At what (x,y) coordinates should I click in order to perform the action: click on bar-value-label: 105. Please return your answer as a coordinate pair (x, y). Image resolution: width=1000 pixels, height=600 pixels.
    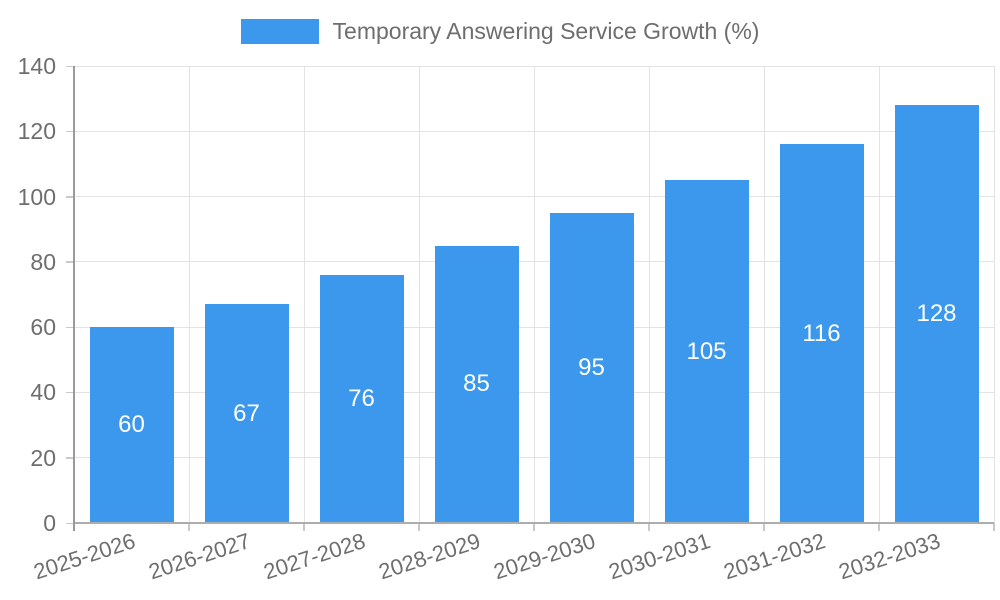
    Looking at the image, I should click on (706, 351).